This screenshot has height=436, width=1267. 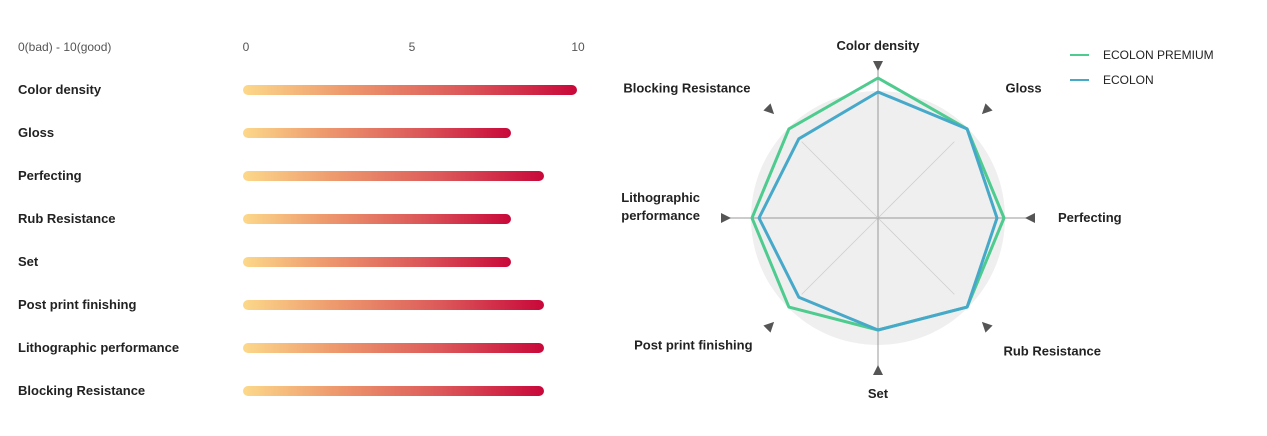 I want to click on tick-label: 10, so click(x=578, y=47).